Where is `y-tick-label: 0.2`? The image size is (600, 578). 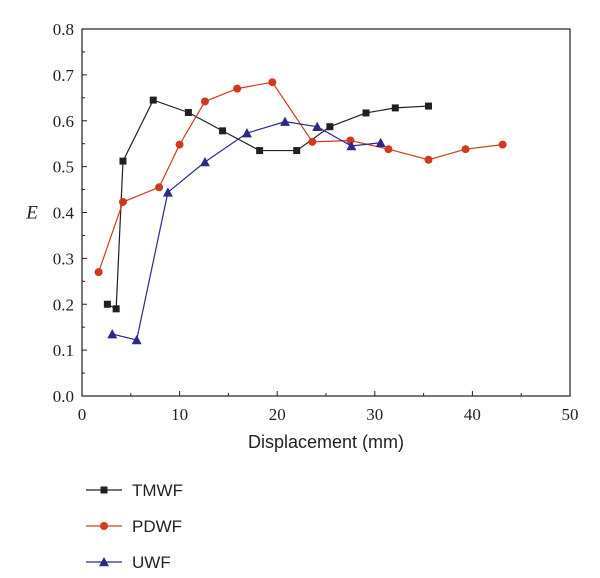
y-tick-label: 0.2 is located at coordinates (63, 304).